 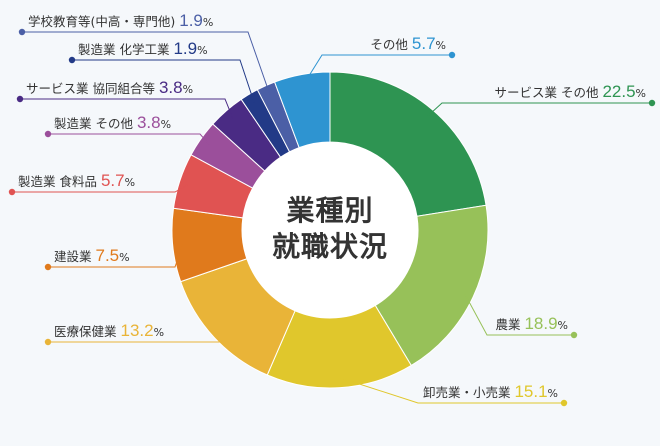 I want to click on slice-label-name: 製造業 その他, so click(x=95, y=123).